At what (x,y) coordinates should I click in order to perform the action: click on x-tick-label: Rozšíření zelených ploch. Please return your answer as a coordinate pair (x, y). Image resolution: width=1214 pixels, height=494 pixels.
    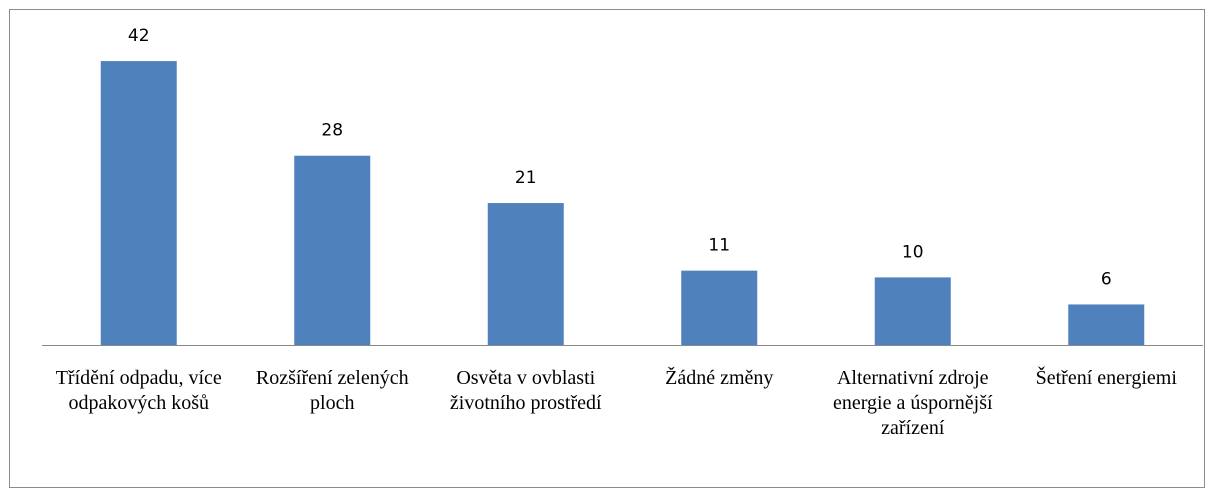
    Looking at the image, I should click on (332, 390).